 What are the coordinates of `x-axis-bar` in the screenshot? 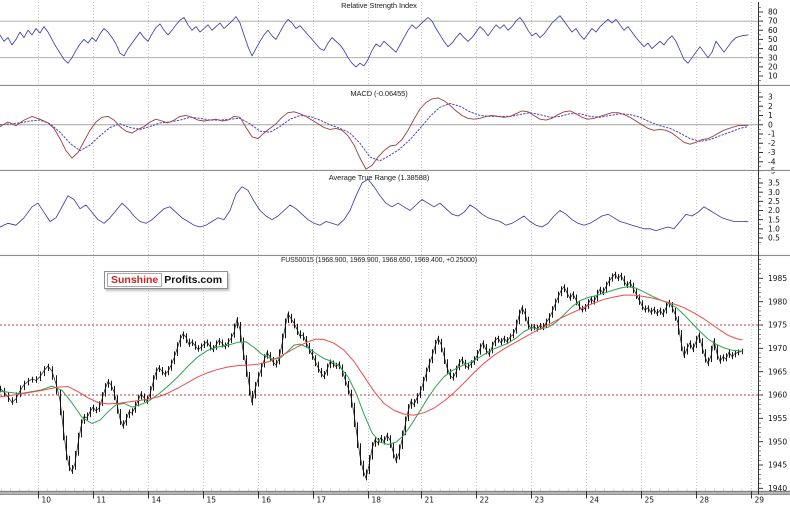 It's located at (395, 493).